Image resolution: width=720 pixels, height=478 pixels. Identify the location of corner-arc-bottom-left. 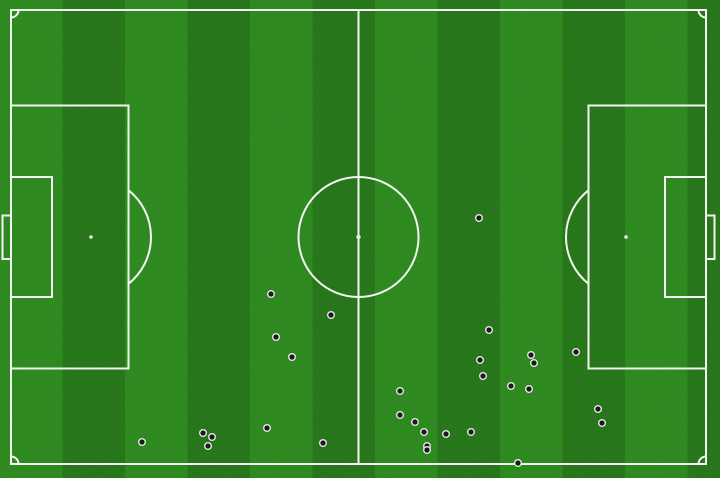
(15, 460).